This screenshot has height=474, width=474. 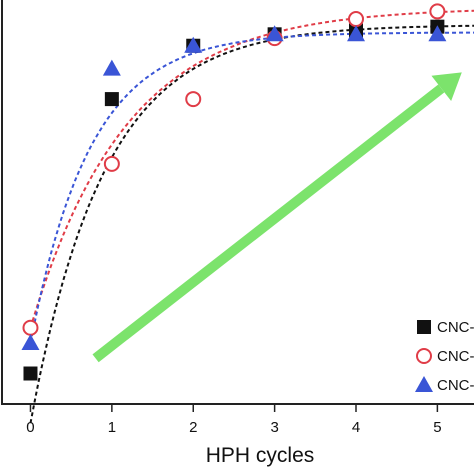 What do you see at coordinates (30, 427) in the screenshot?
I see `x-tick-label: 0` at bounding box center [30, 427].